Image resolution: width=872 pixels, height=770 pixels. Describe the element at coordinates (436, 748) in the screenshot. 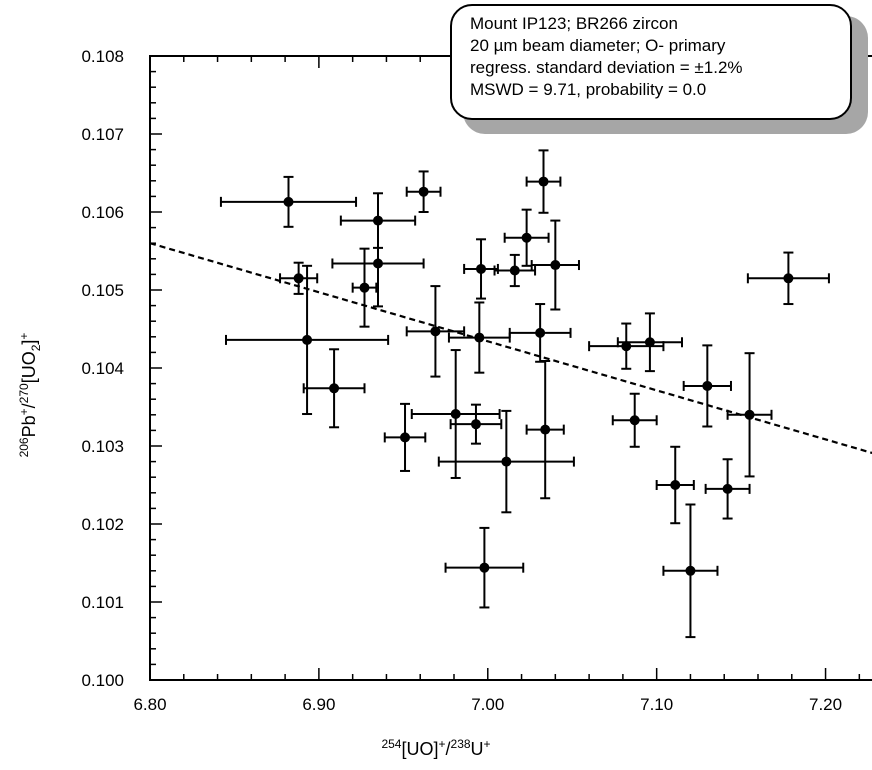

I see `x-axis-label: 254[UO]+/238U+` at that location.